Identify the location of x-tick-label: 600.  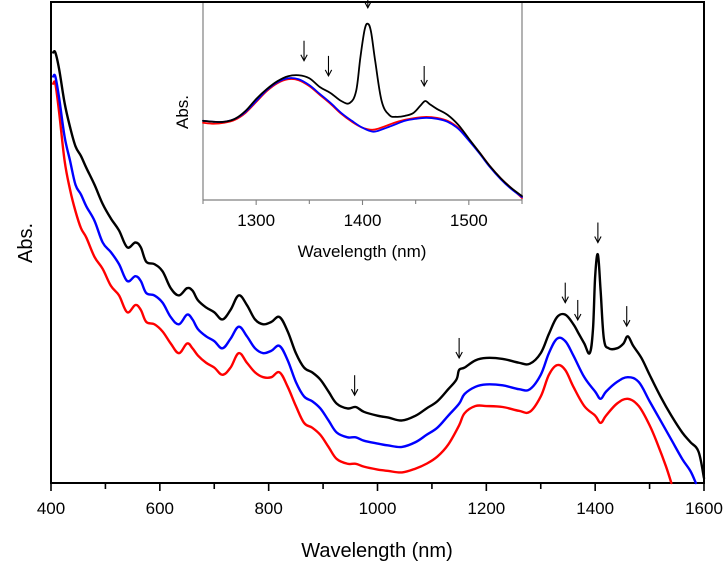
(160, 508).